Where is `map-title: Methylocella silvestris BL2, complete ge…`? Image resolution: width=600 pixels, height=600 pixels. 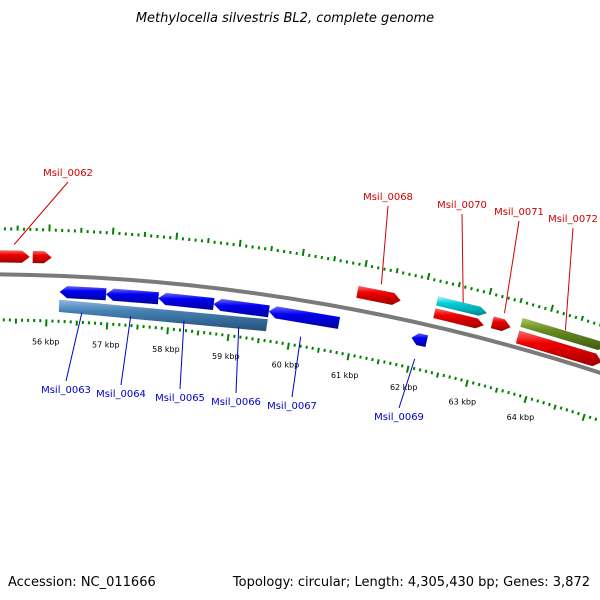
map-title: Methylocella silvestris BL2, complete ge… is located at coordinates (285, 18).